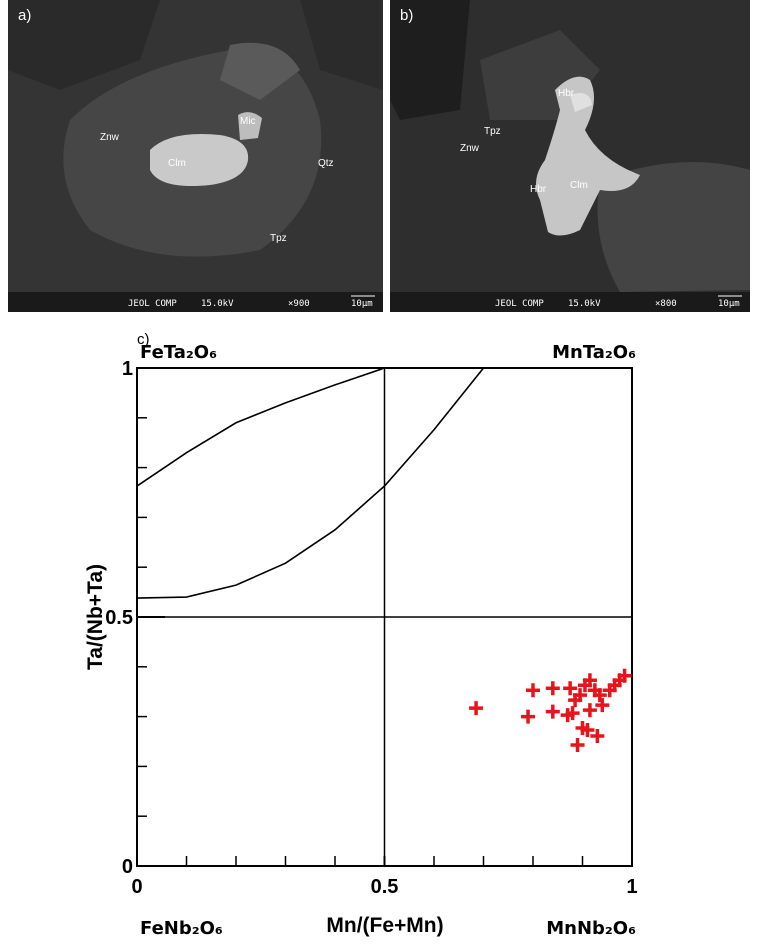 Image resolution: width=757 pixels, height=944 pixels. I want to click on footer-magnification: ×800, so click(666, 304).